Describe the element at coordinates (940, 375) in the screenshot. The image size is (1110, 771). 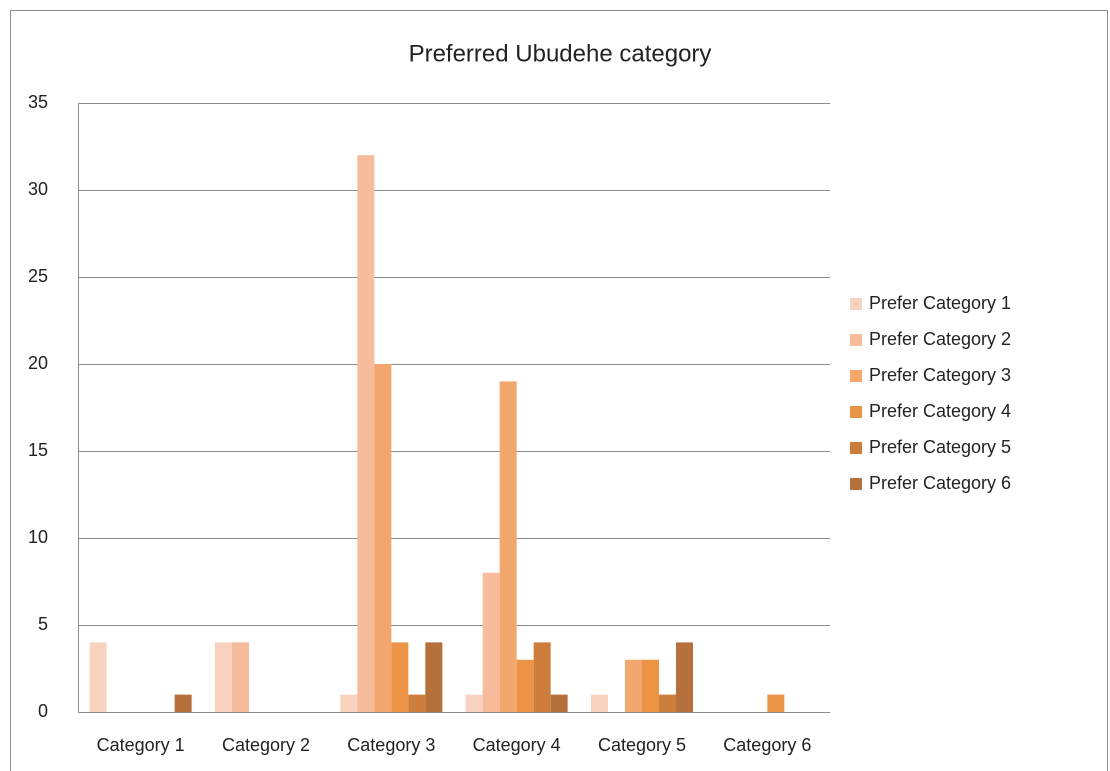
I see `legend-label: Prefer Category 3` at that location.